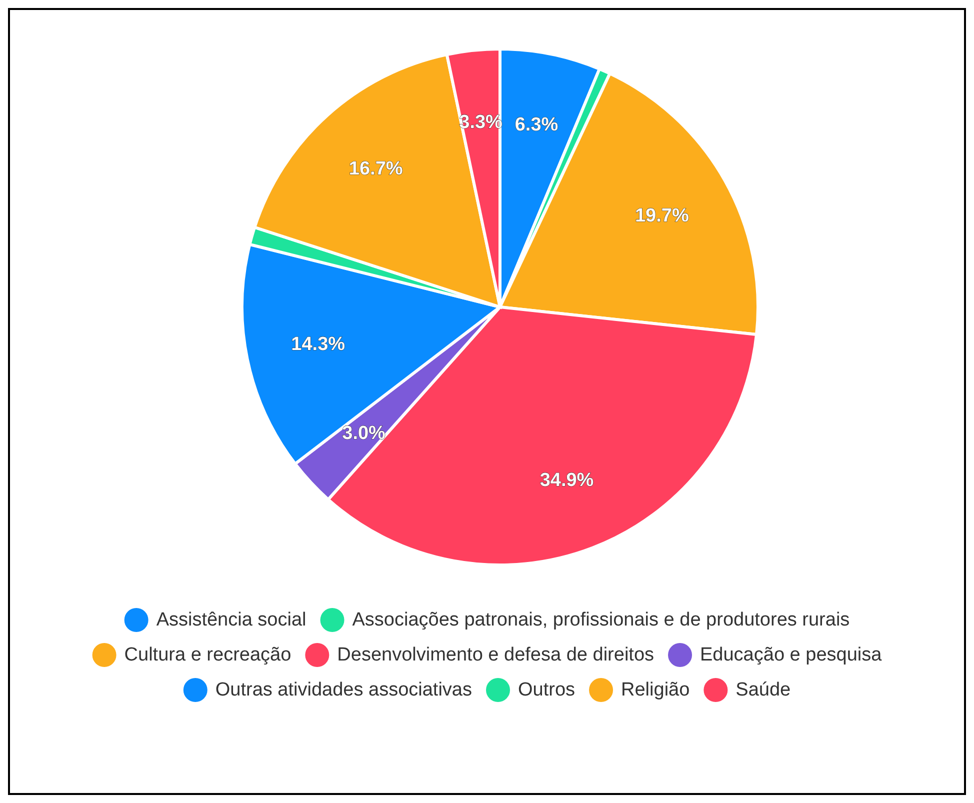 This screenshot has width=974, height=803. Describe the element at coordinates (318, 345) in the screenshot. I see `data-label: 14.3%` at that location.